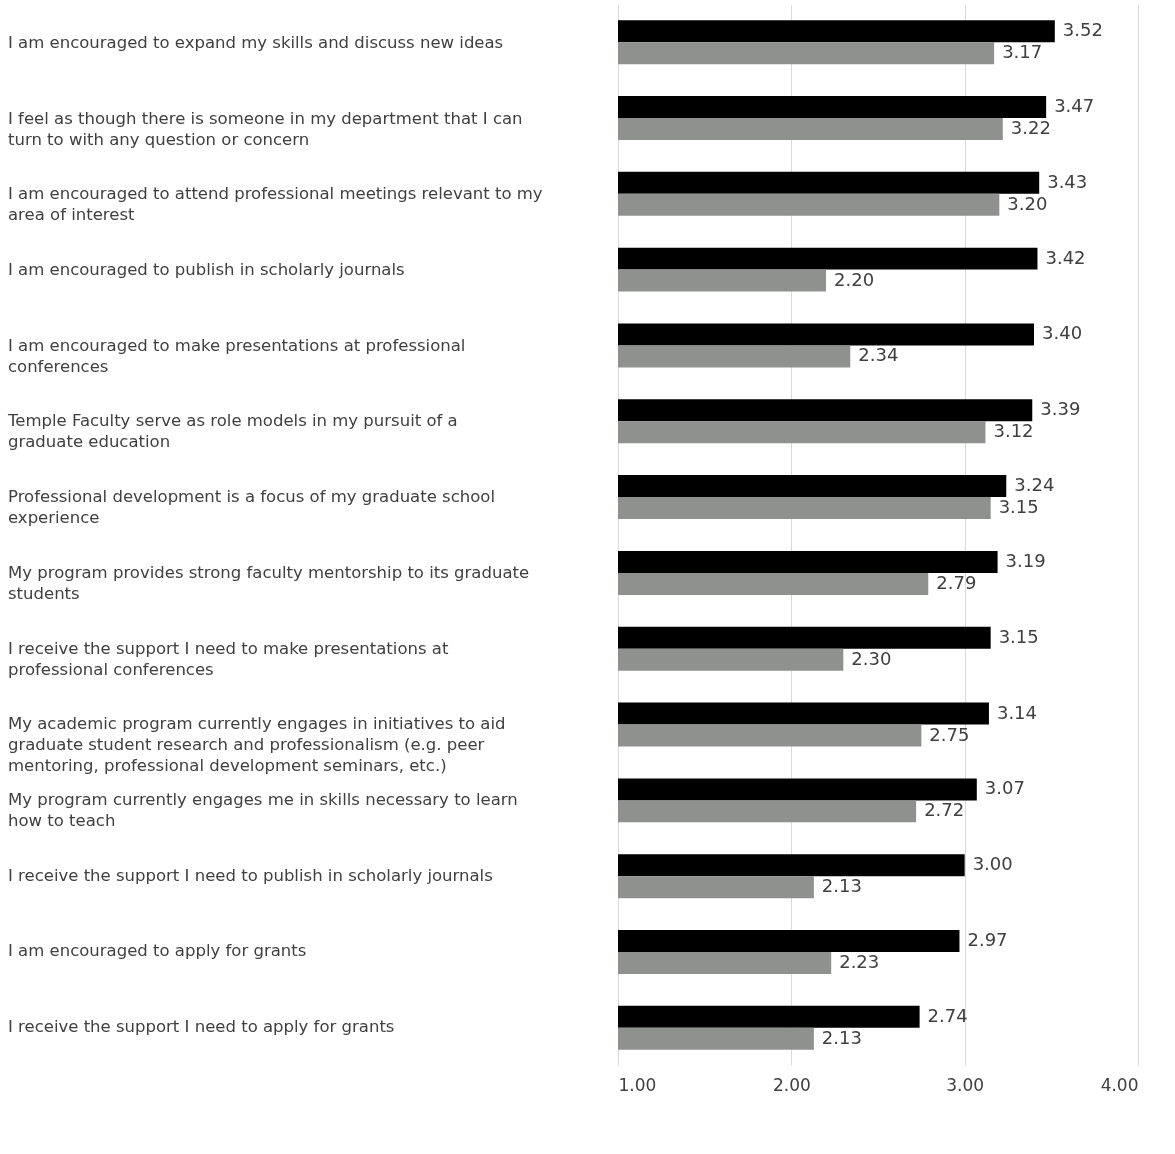 The image size is (1175, 1154). What do you see at coordinates (269, 582) in the screenshot?
I see `y-tick-label: My program provides strong faculty mentorship to its graduate students` at bounding box center [269, 582].